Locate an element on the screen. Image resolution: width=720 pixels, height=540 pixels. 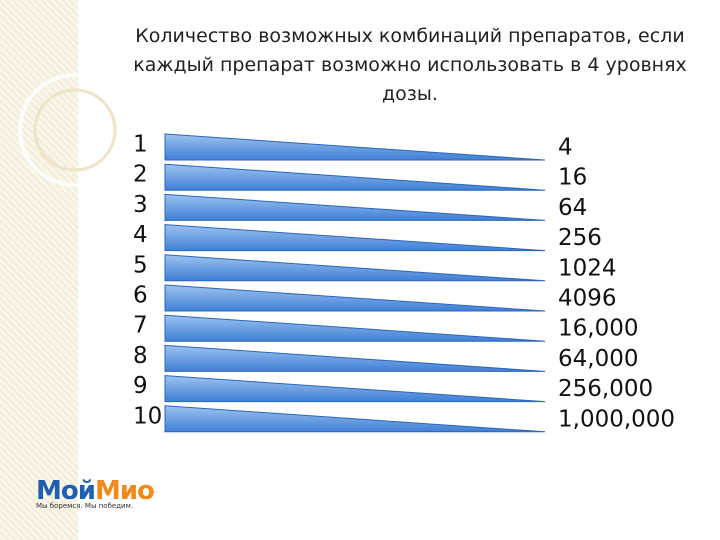
row-number: 8 is located at coordinates (140, 356).